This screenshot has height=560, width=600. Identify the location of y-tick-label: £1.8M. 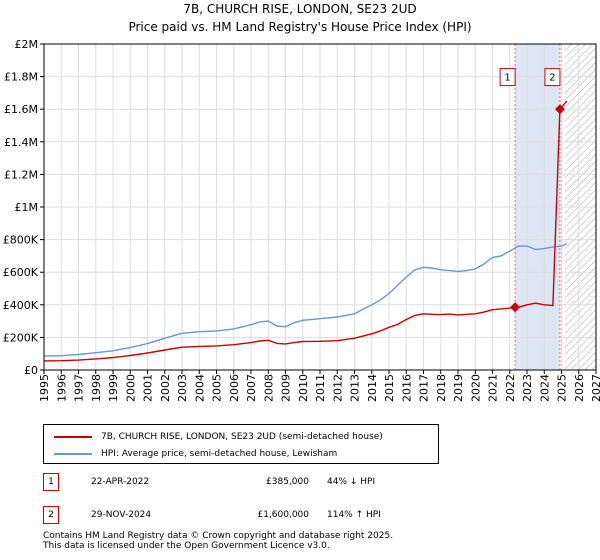
(21, 77).